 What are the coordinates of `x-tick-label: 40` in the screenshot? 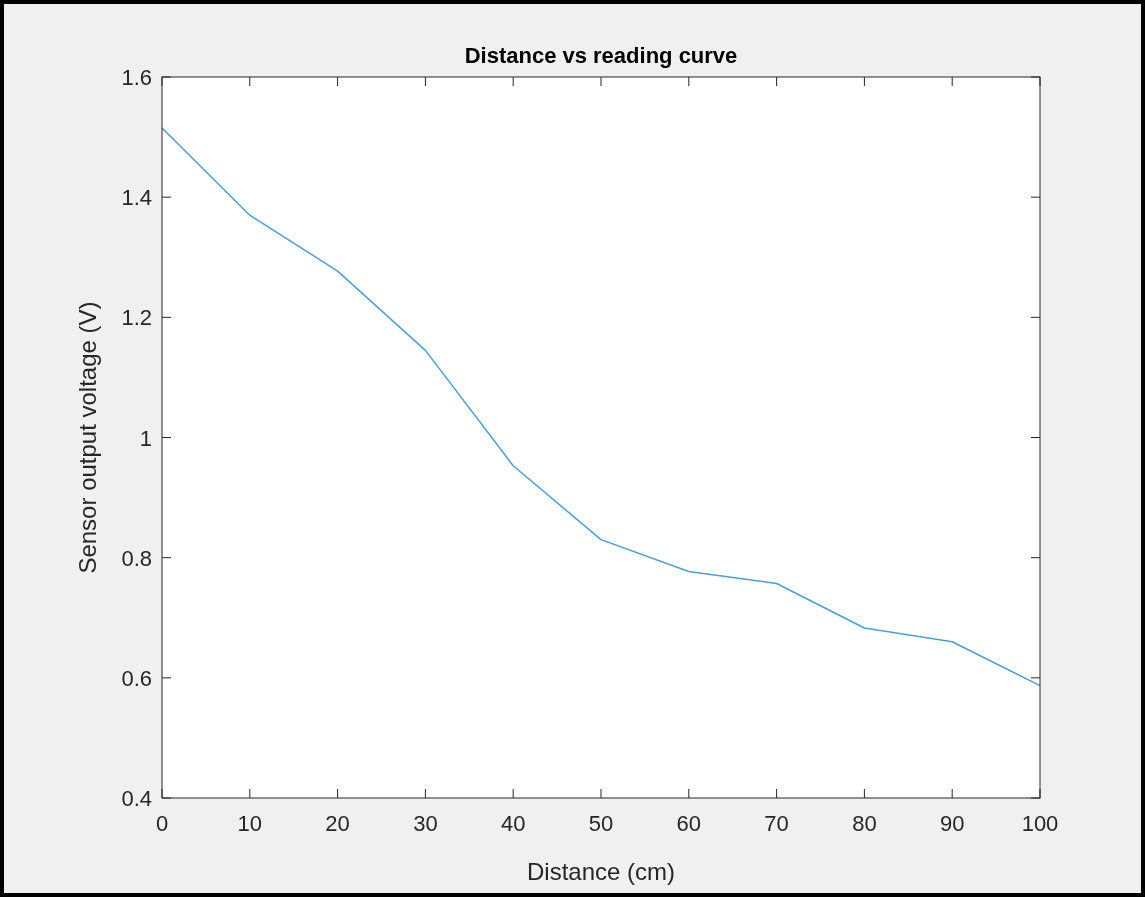 It's located at (513, 823).